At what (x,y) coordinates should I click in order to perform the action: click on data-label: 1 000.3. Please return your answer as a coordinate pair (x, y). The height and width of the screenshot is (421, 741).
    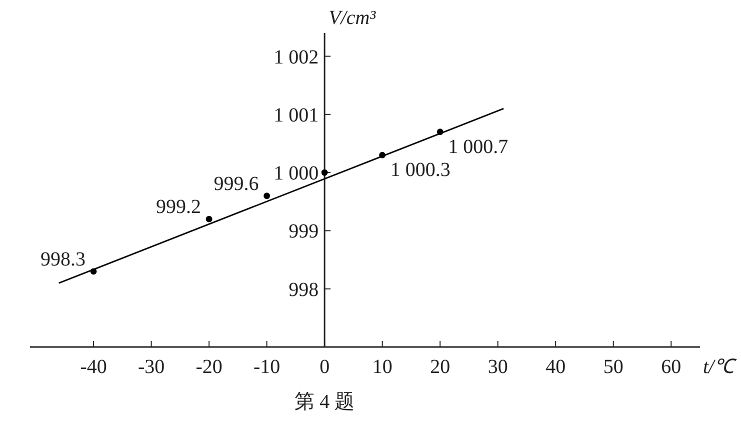
    Looking at the image, I should click on (420, 170).